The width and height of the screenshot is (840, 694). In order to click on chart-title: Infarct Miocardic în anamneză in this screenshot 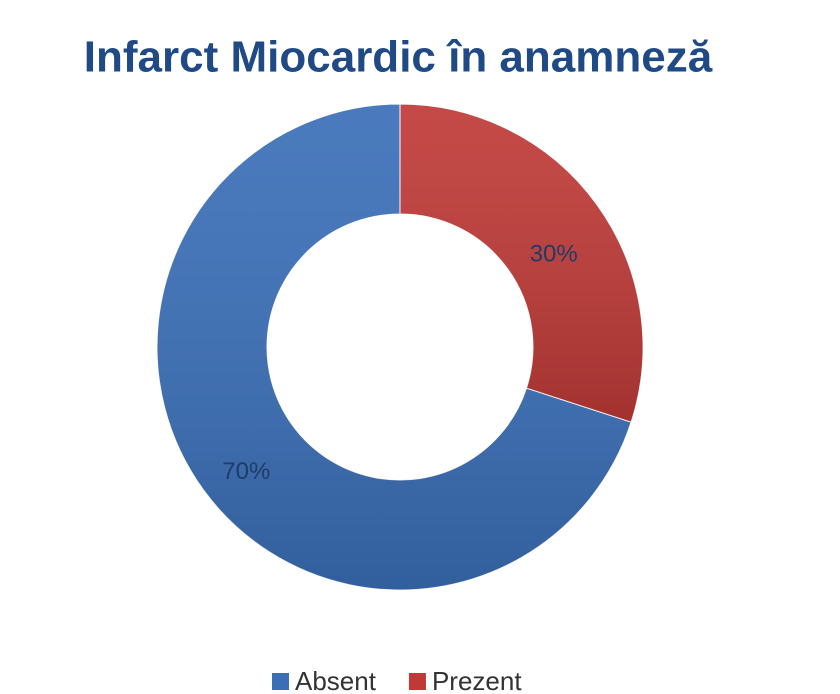, I will do `click(398, 57)`.